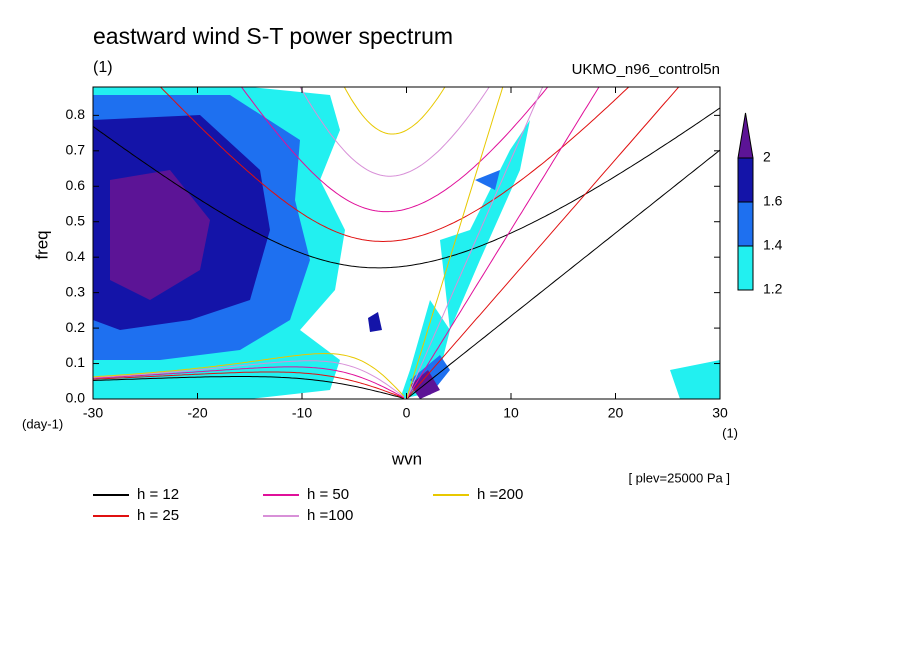  I want to click on source-label: UKMO_n96_control5n, so click(646, 69).